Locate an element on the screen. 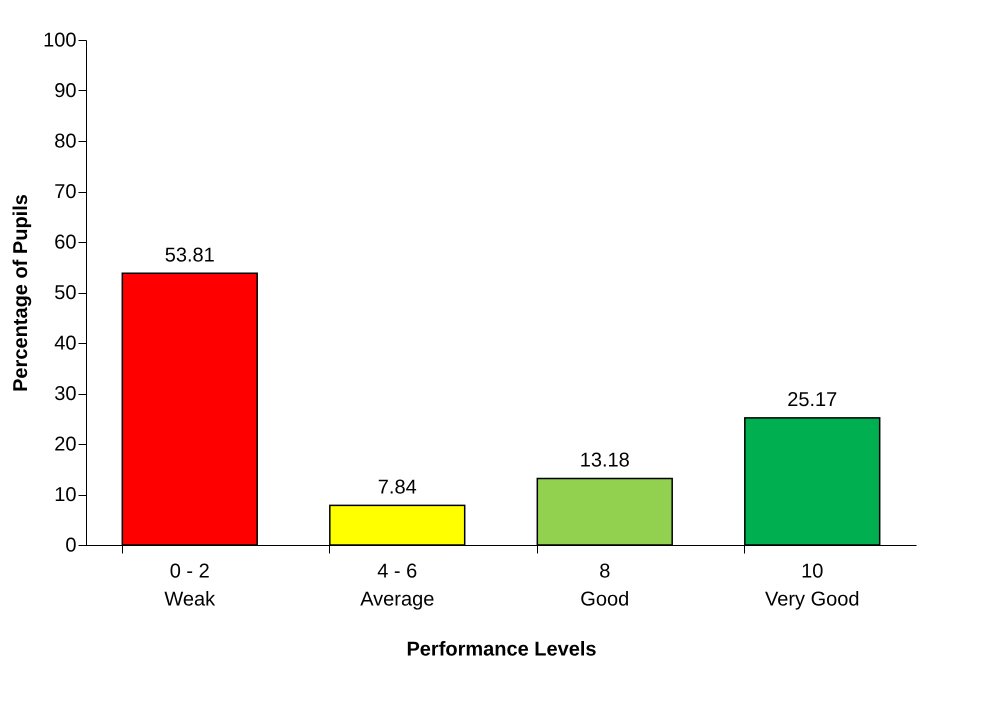 This screenshot has height=718, width=981. y-tick-label: 60 is located at coordinates (65, 243).